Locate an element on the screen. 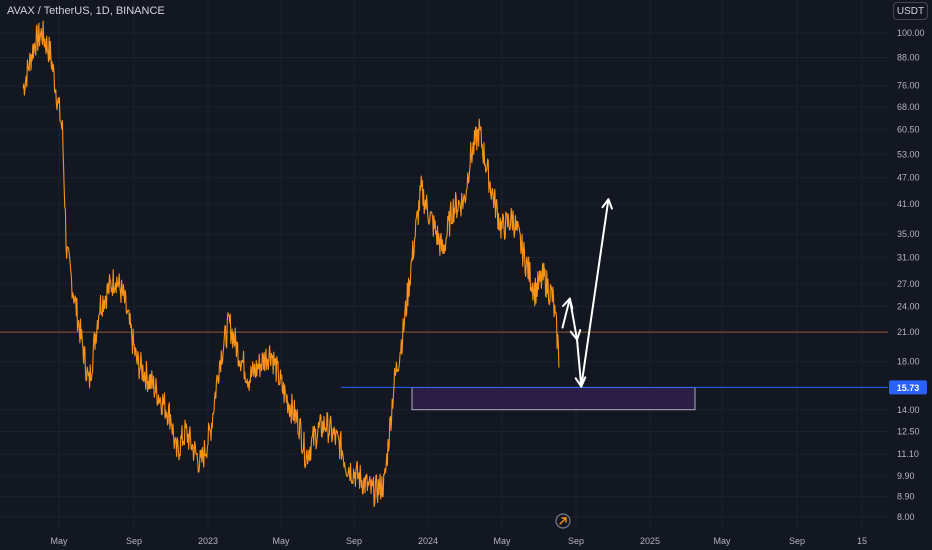 The height and width of the screenshot is (550, 932). y-tick-label: 18.00 is located at coordinates (908, 362).